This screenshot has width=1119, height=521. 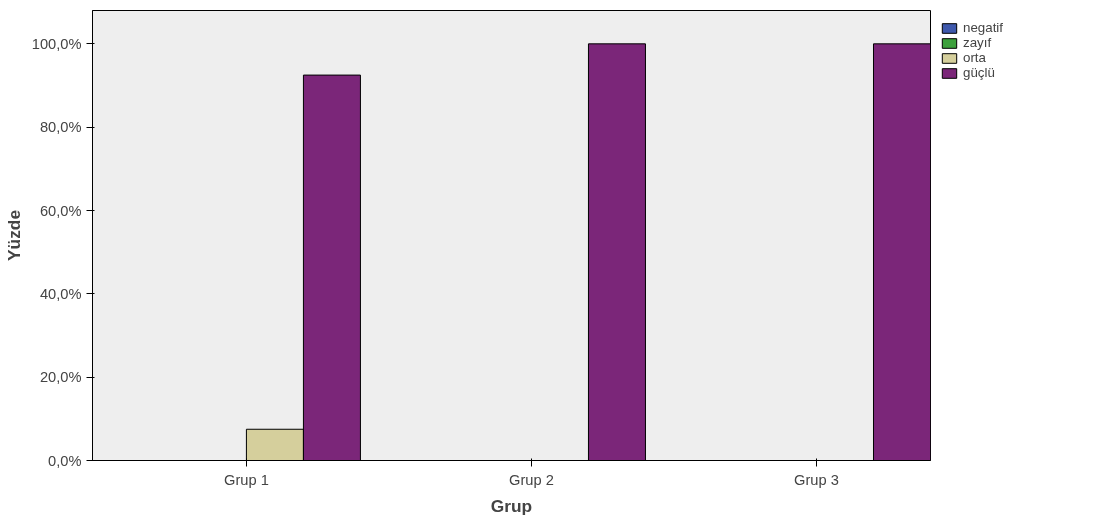 What do you see at coordinates (60, 127) in the screenshot?
I see `y-tick-label: 80,0%` at bounding box center [60, 127].